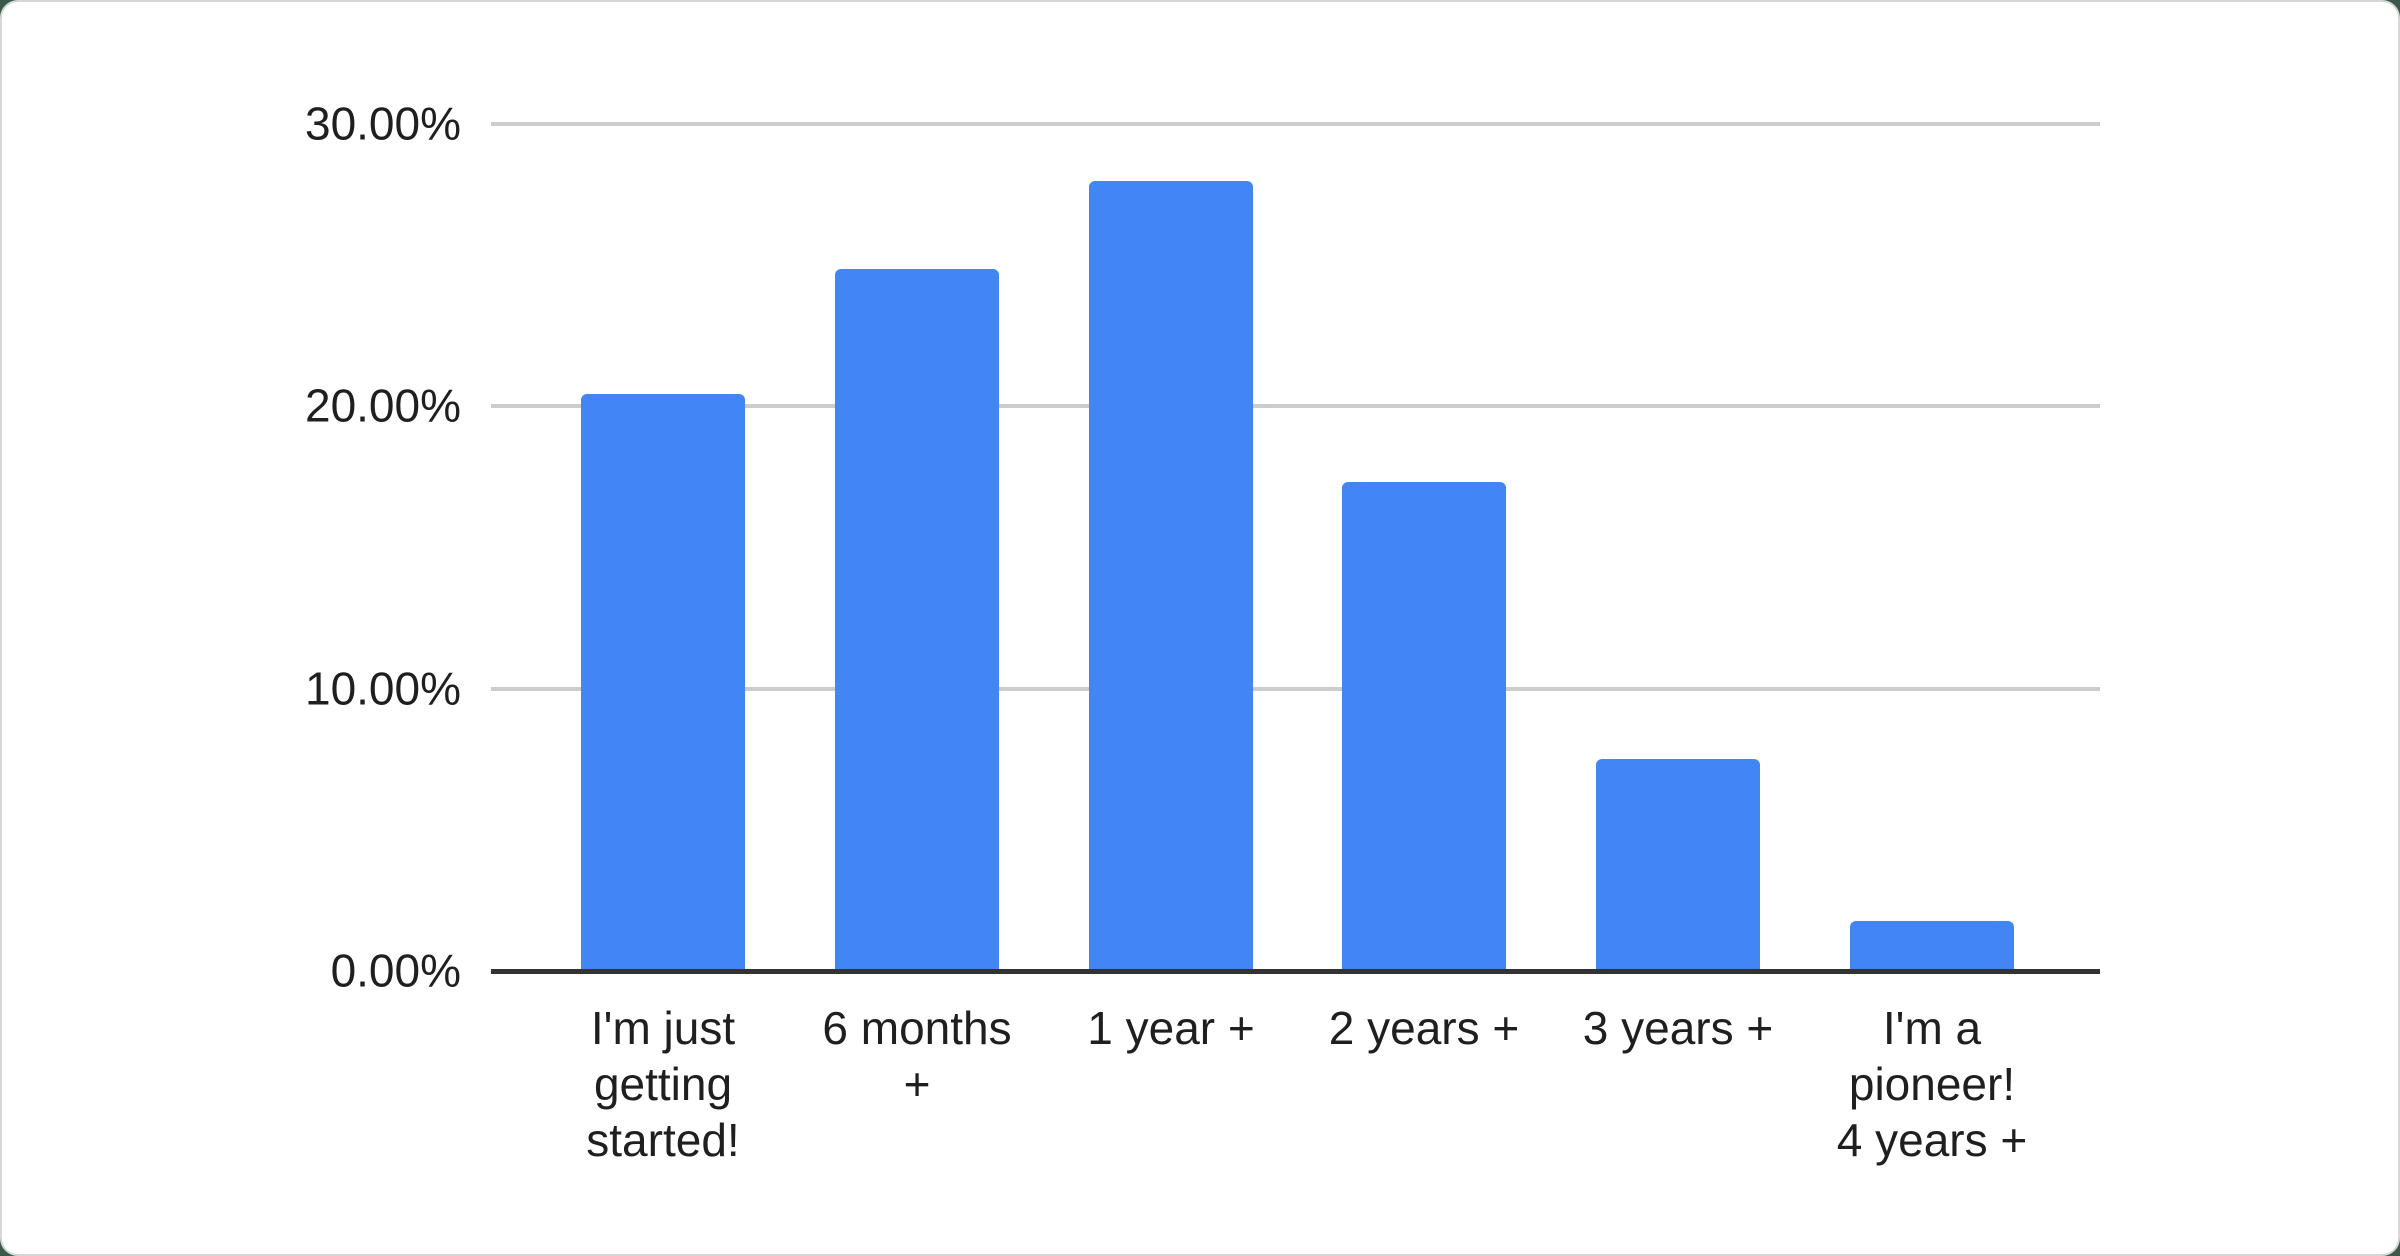 This screenshot has height=1256, width=2400. What do you see at coordinates (663, 1084) in the screenshot?
I see `x-axis-tick-label: I'm just getting started!` at bounding box center [663, 1084].